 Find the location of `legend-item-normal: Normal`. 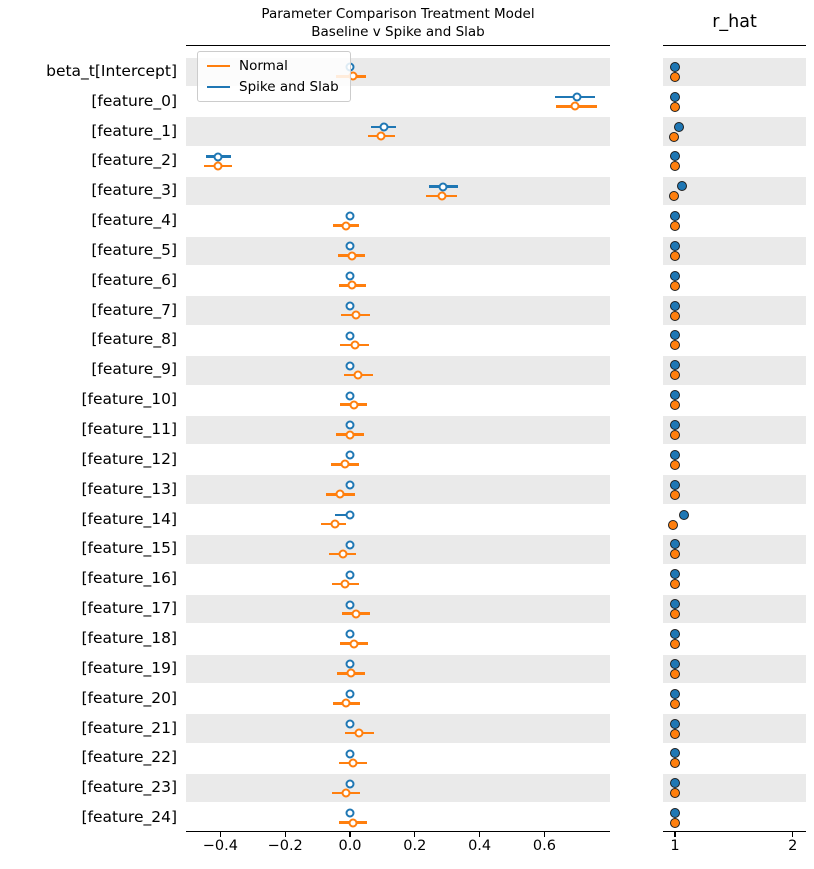

legend-item-normal: Normal is located at coordinates (273, 66).